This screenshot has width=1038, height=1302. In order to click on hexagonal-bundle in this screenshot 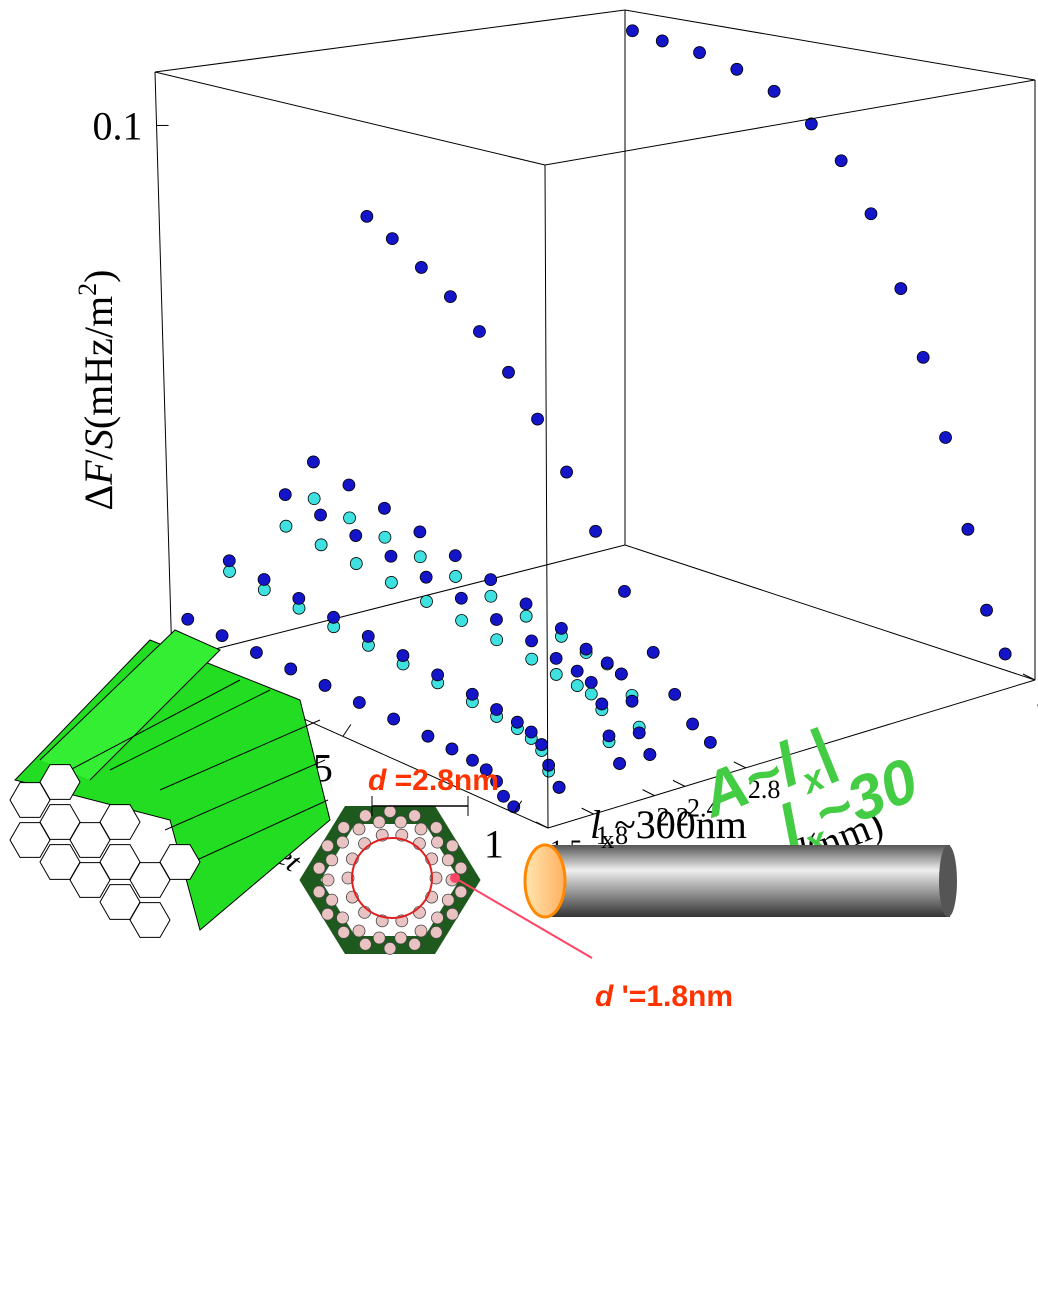, I will do `click(170, 783)`.